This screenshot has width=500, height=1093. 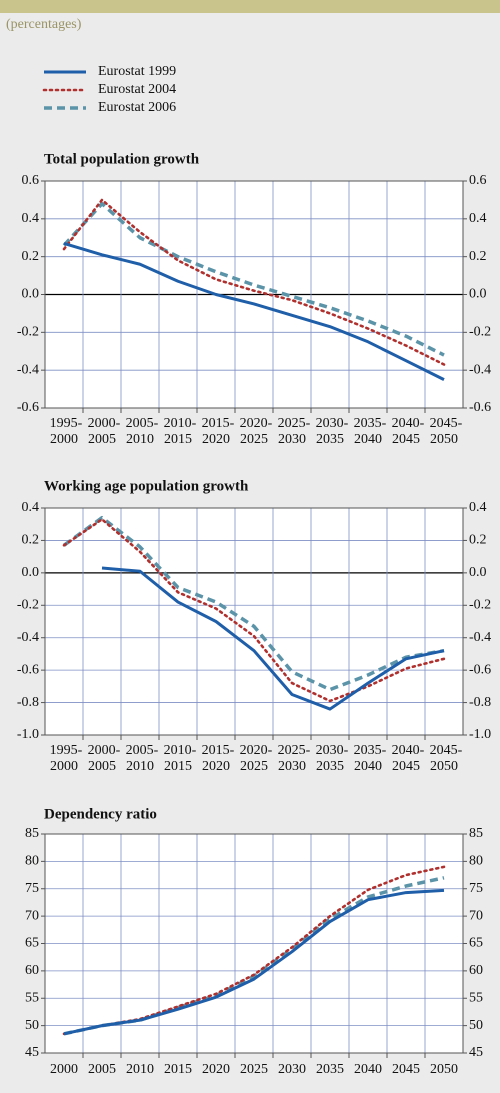 What do you see at coordinates (32, 888) in the screenshot?
I see `y-tick-label: 75` at bounding box center [32, 888].